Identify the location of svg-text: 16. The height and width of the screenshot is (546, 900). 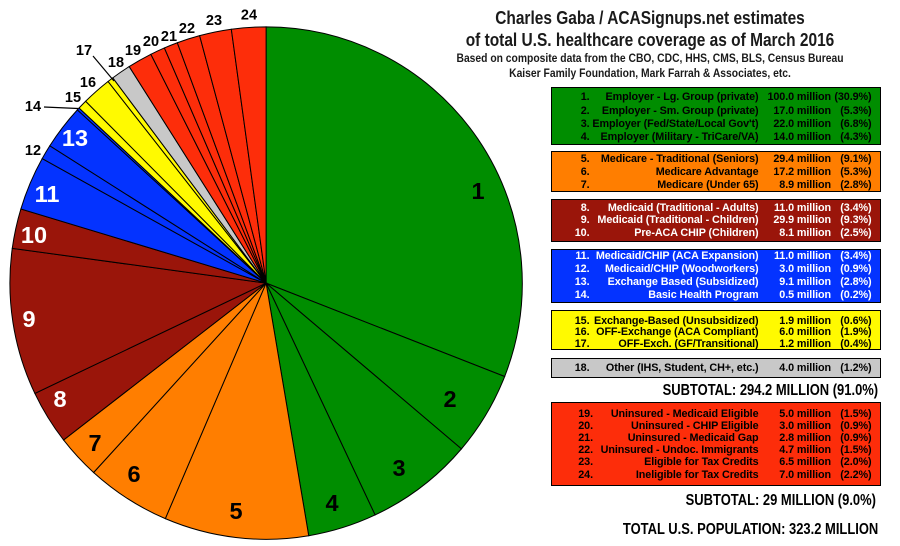
(88, 83).